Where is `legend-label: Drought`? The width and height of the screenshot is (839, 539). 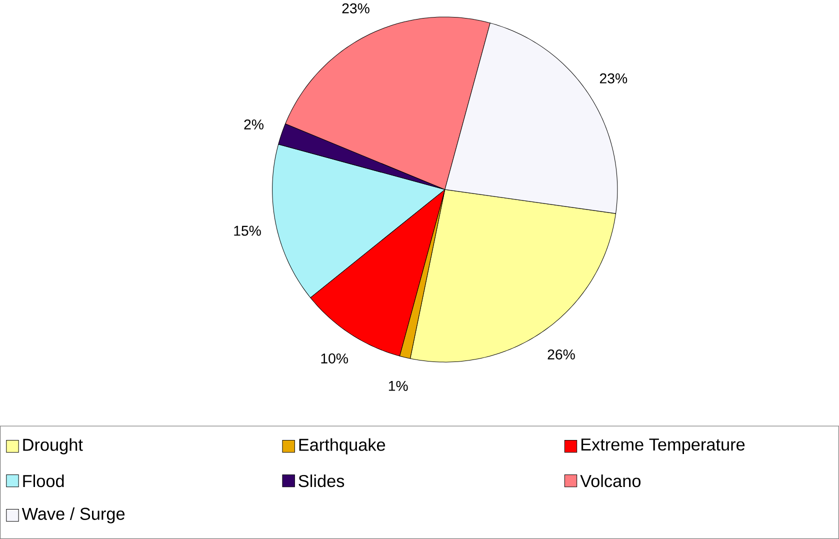 legend-label: Drought is located at coordinates (53, 446).